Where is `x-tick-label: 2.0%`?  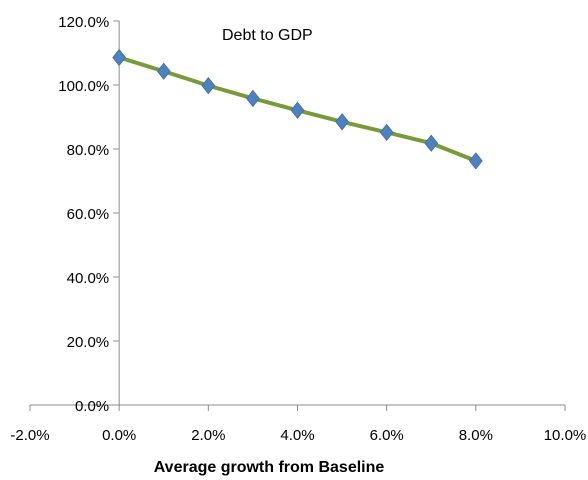
x-tick-label: 2.0% is located at coordinates (208, 435).